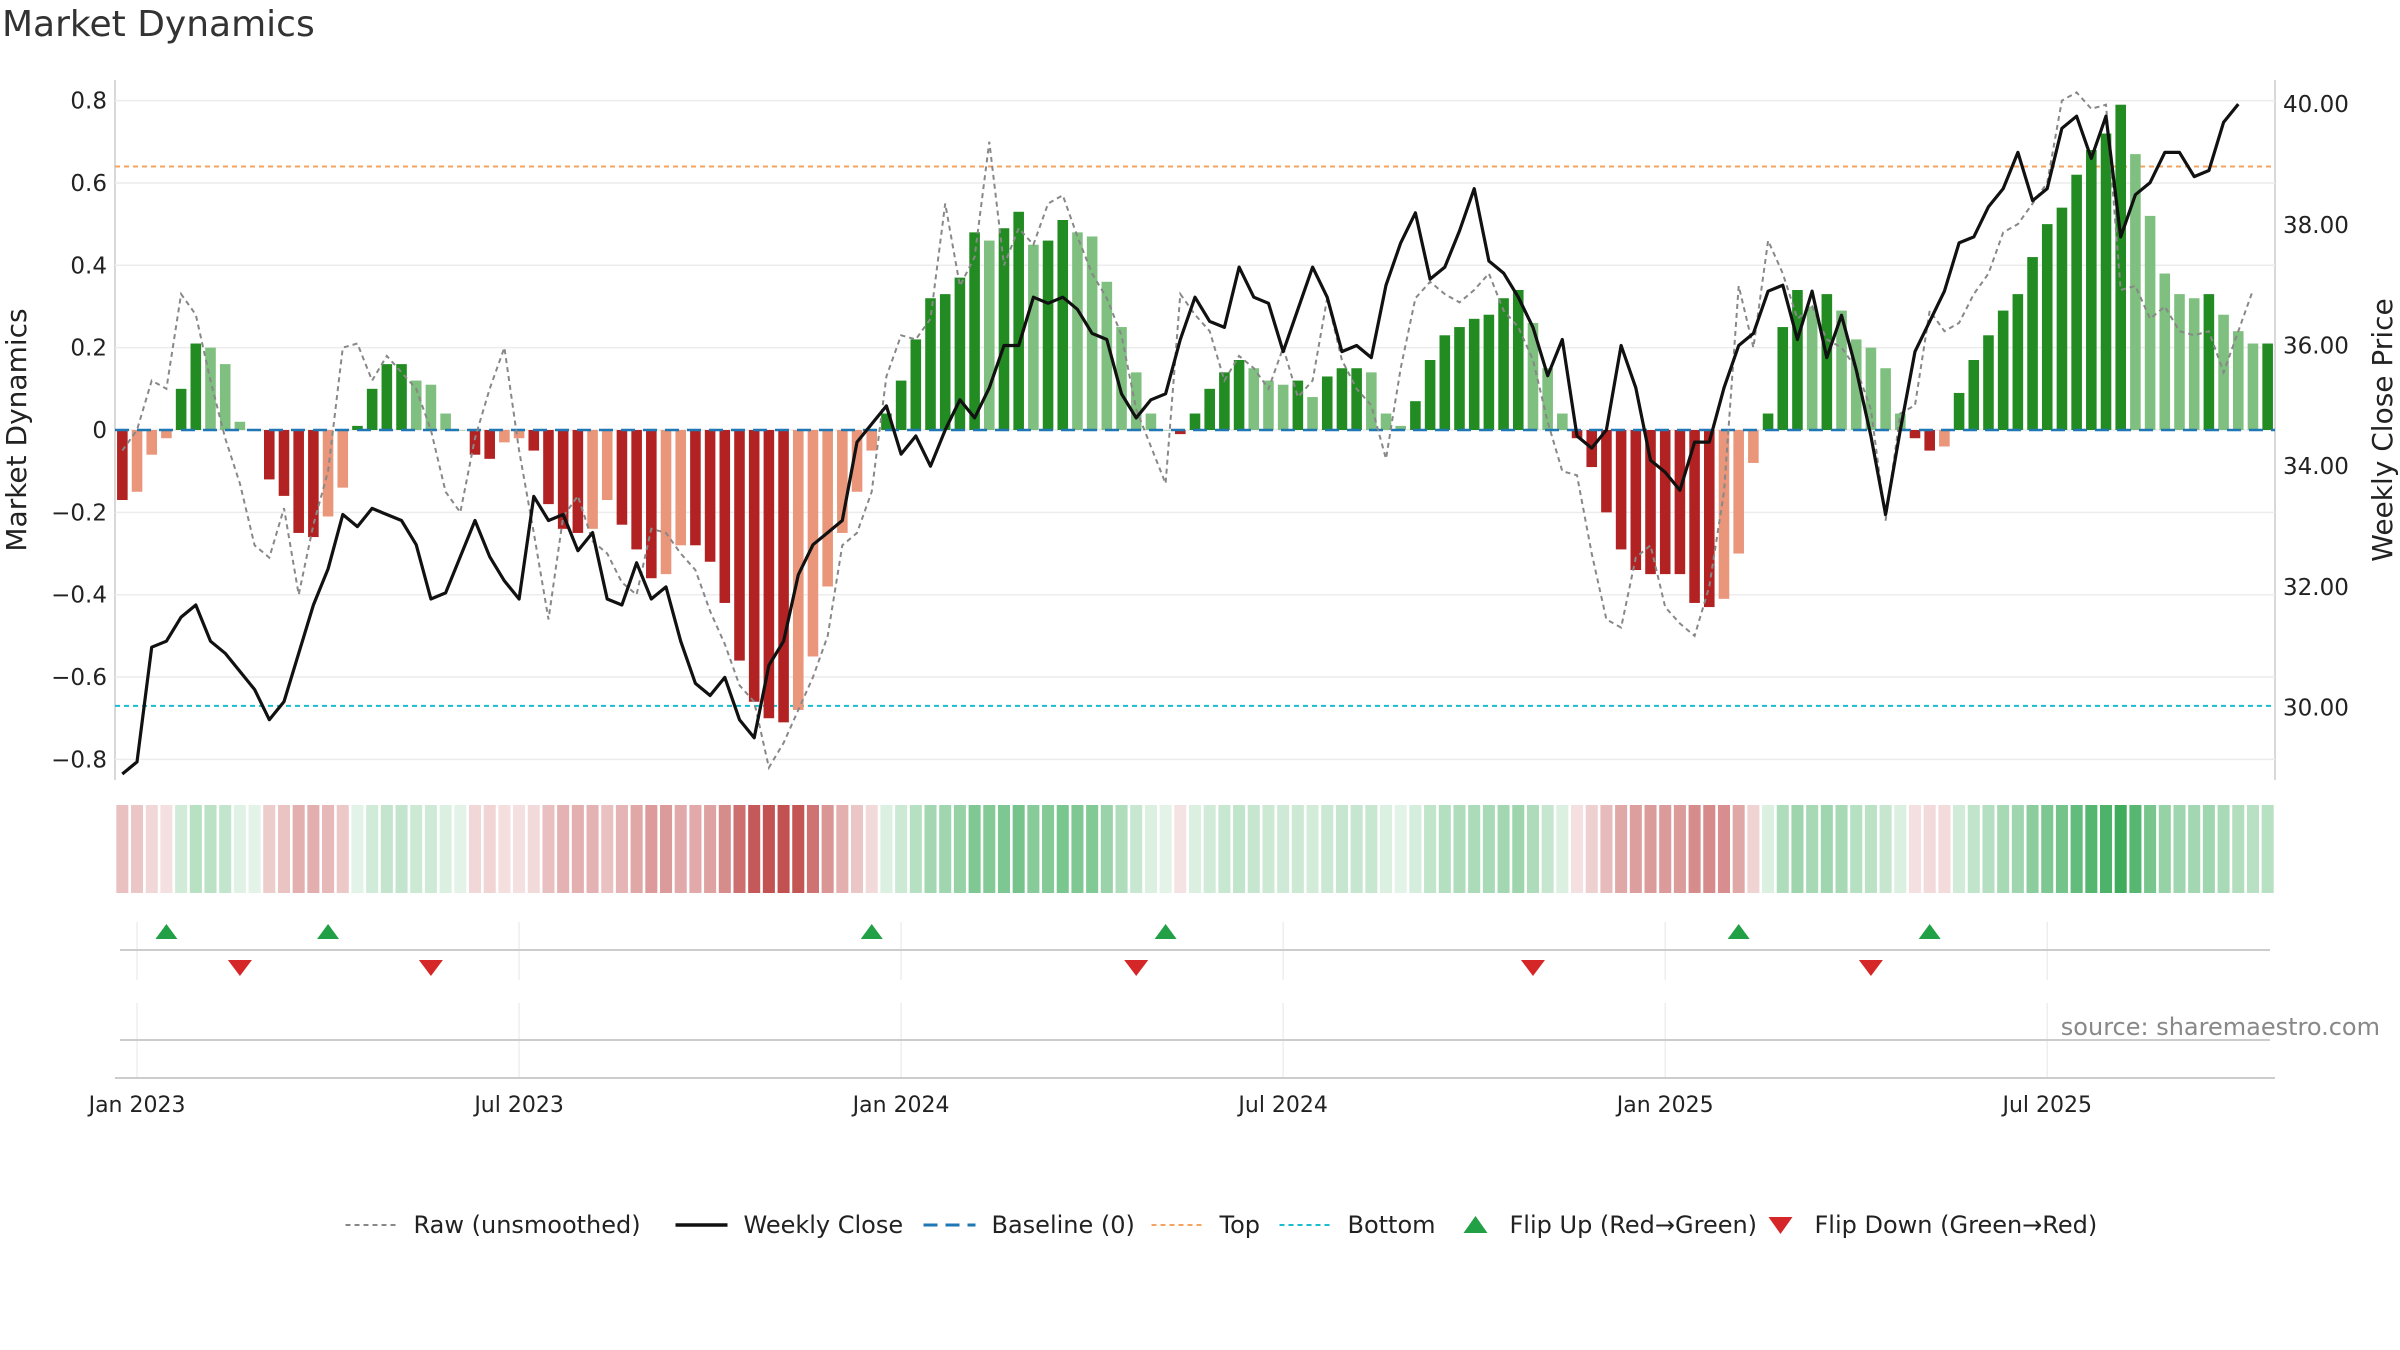 This screenshot has width=2400, height=1350. What do you see at coordinates (2382, 429) in the screenshot?
I see `y2-axis-label: Weekly Close Price` at bounding box center [2382, 429].